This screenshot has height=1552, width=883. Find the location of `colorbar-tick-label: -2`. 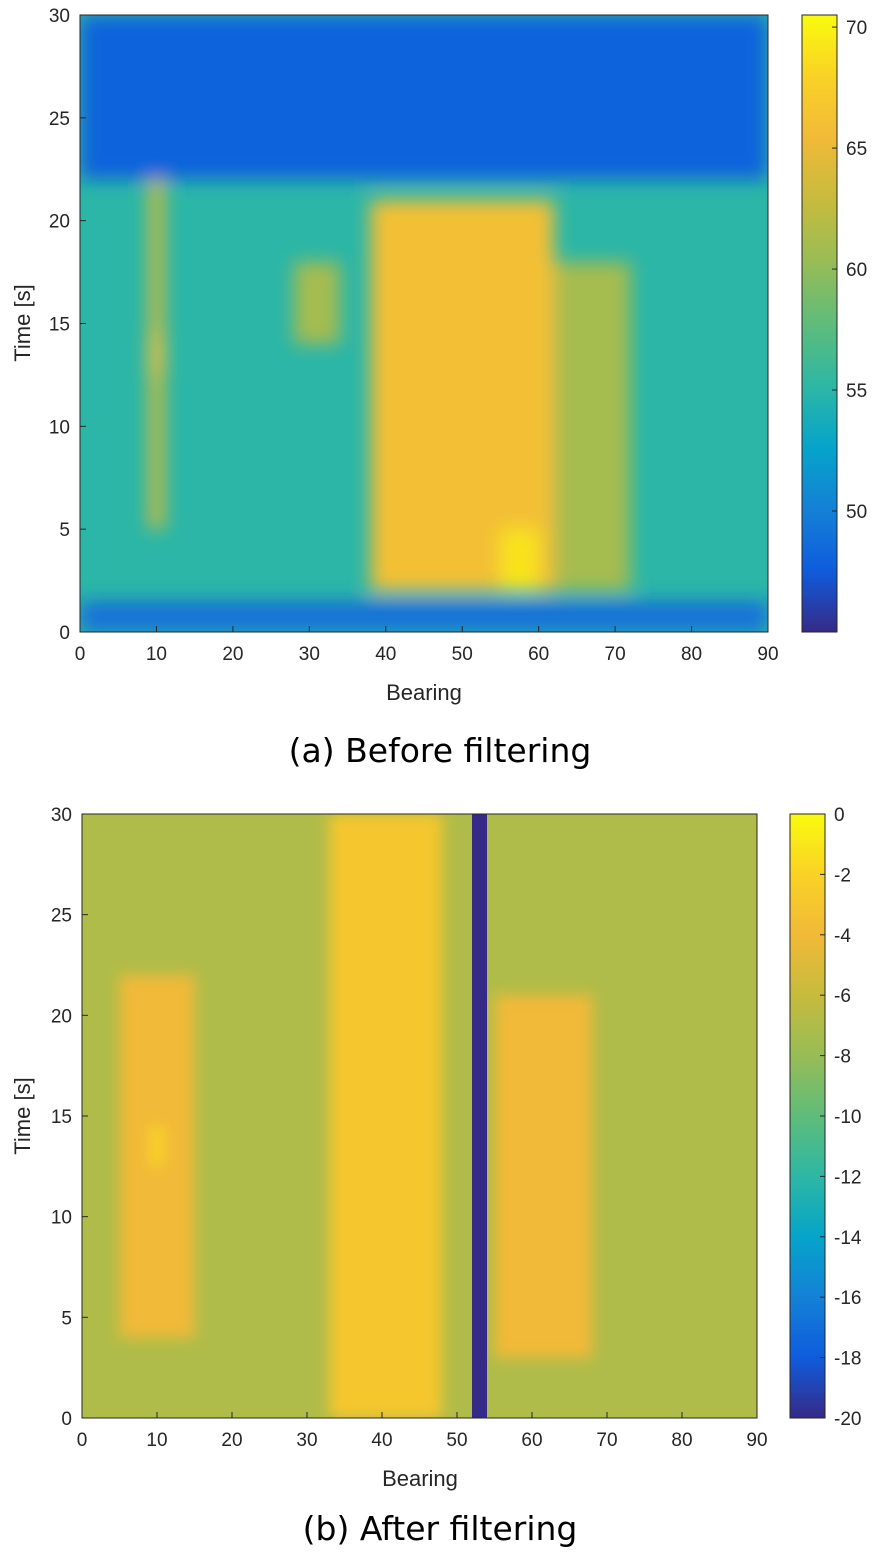

colorbar-tick-label: -2 is located at coordinates (842, 875).